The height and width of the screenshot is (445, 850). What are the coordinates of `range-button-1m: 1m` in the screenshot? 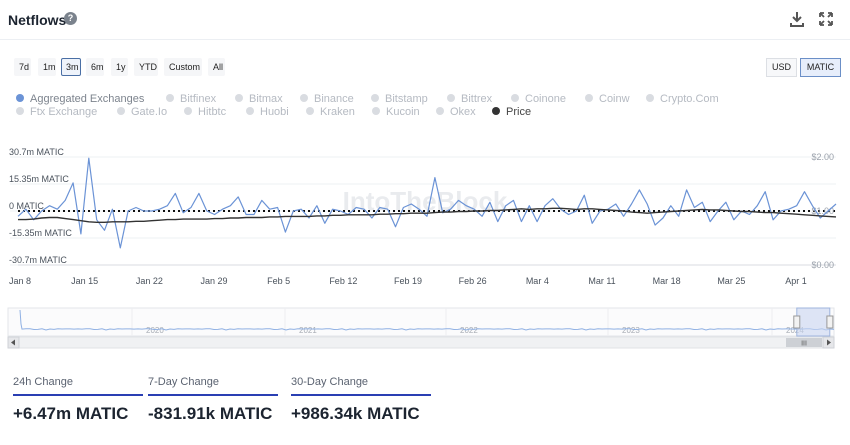 It's located at (47, 67).